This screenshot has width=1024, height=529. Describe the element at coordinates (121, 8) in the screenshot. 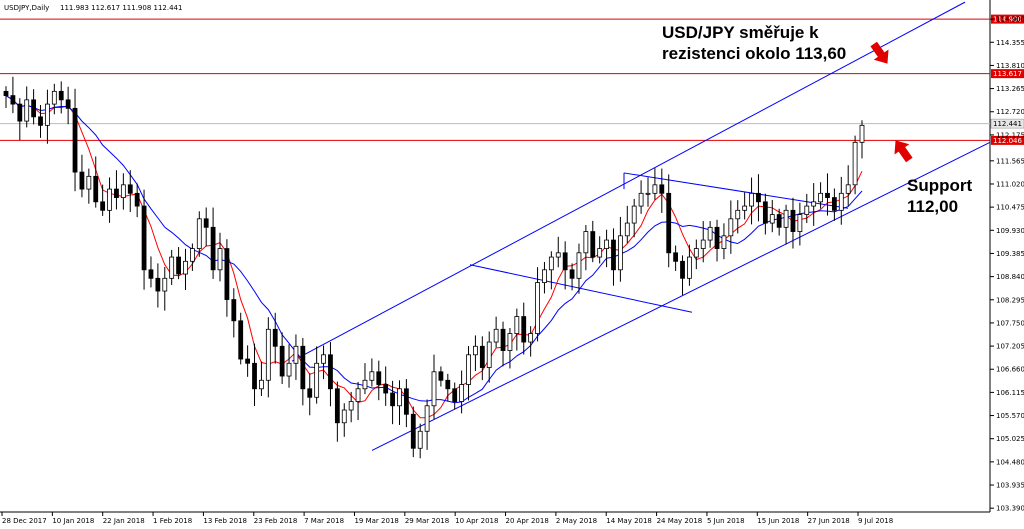

I see `ohlc-label: 111.983 112.617 111.908 112.441` at that location.